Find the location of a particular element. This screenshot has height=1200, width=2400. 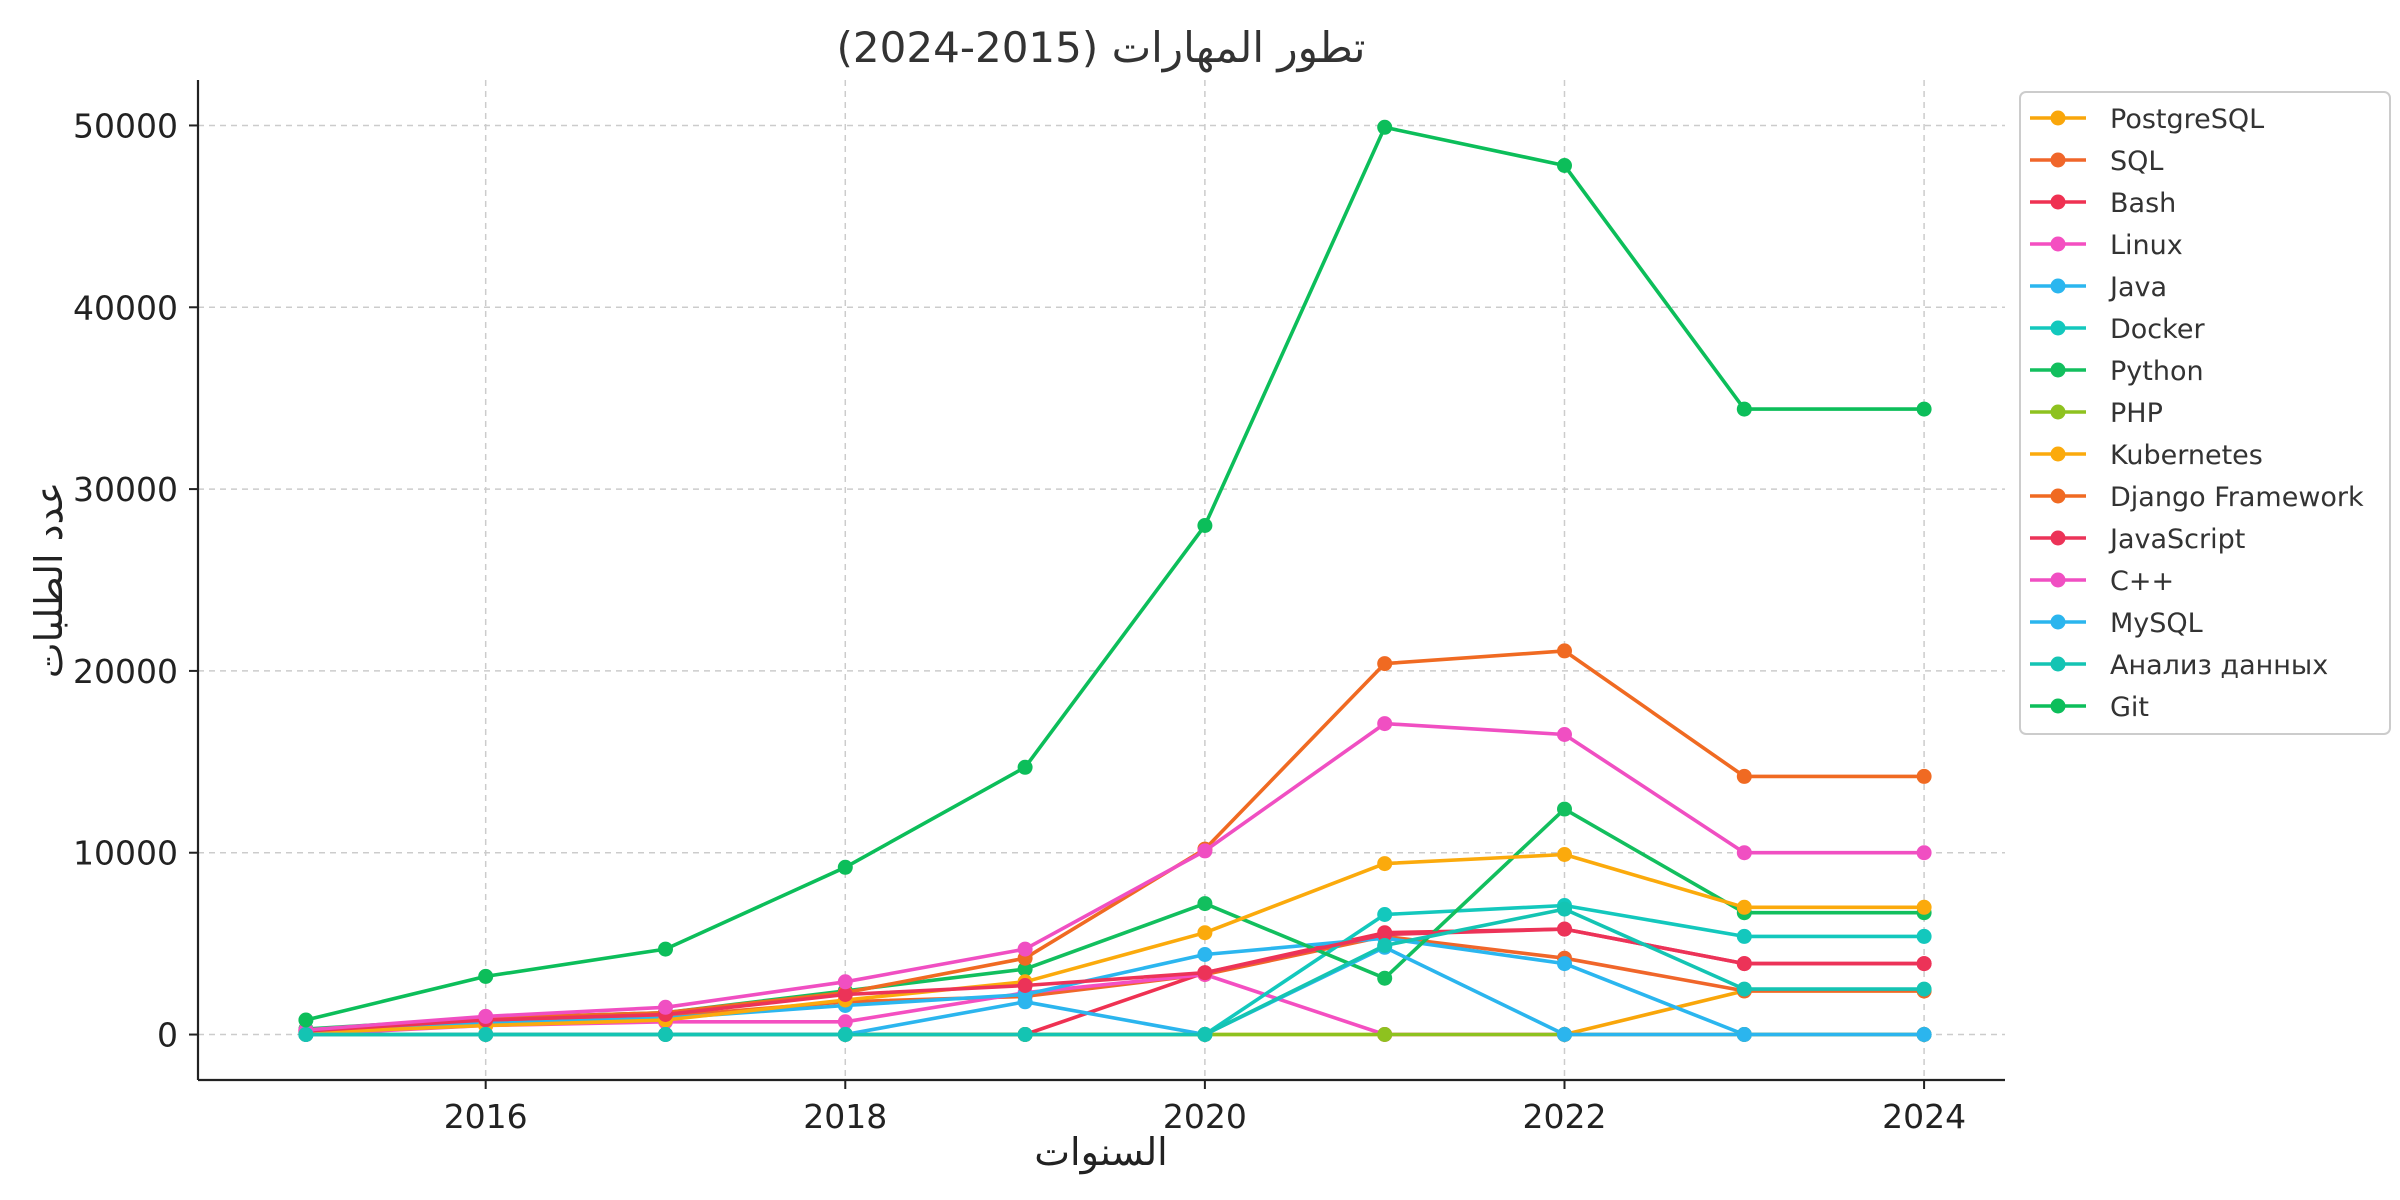

legend-item: Git is located at coordinates (2089, 707).